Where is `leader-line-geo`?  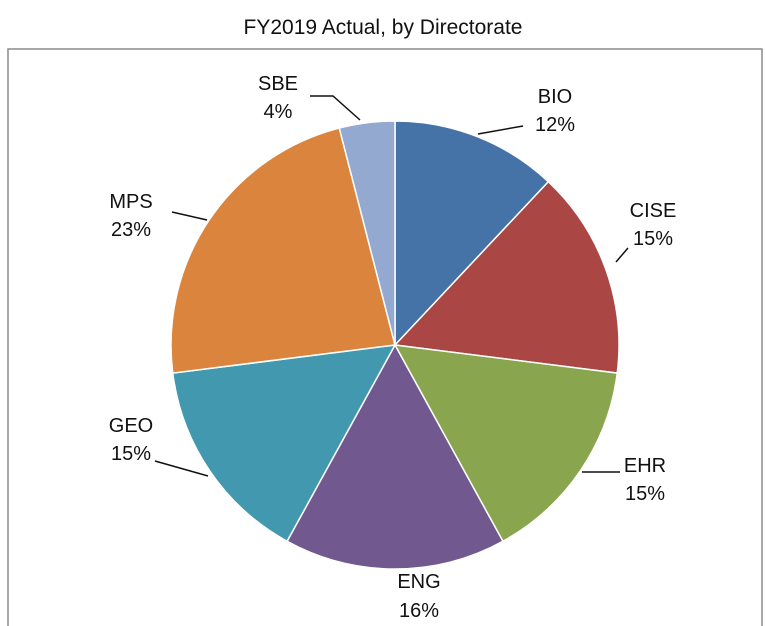 leader-line-geo is located at coordinates (181, 468).